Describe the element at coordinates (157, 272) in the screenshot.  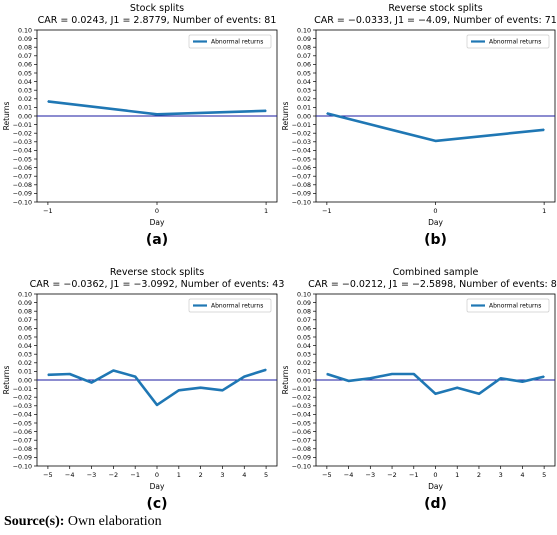
I see `chart-title: Reverse stock splits` at that location.